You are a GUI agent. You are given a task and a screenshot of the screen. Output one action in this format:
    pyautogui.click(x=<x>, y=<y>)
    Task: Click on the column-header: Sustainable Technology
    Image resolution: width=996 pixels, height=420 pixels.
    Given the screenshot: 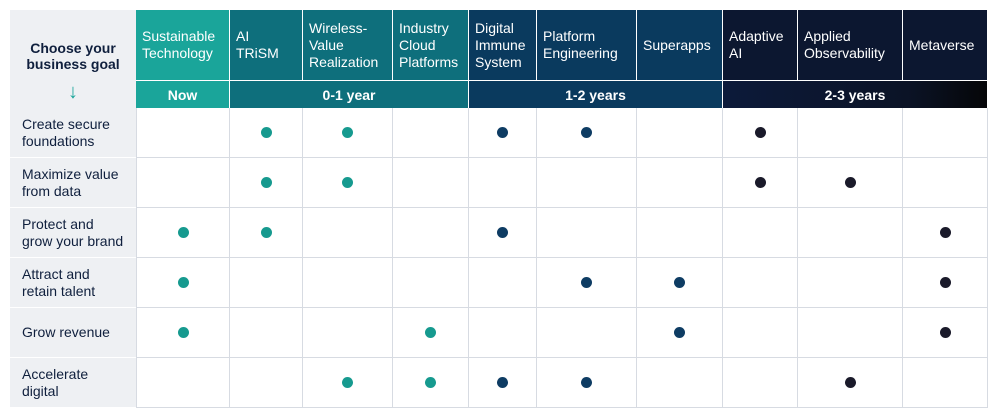 What is the action you would take?
    pyautogui.click(x=183, y=45)
    